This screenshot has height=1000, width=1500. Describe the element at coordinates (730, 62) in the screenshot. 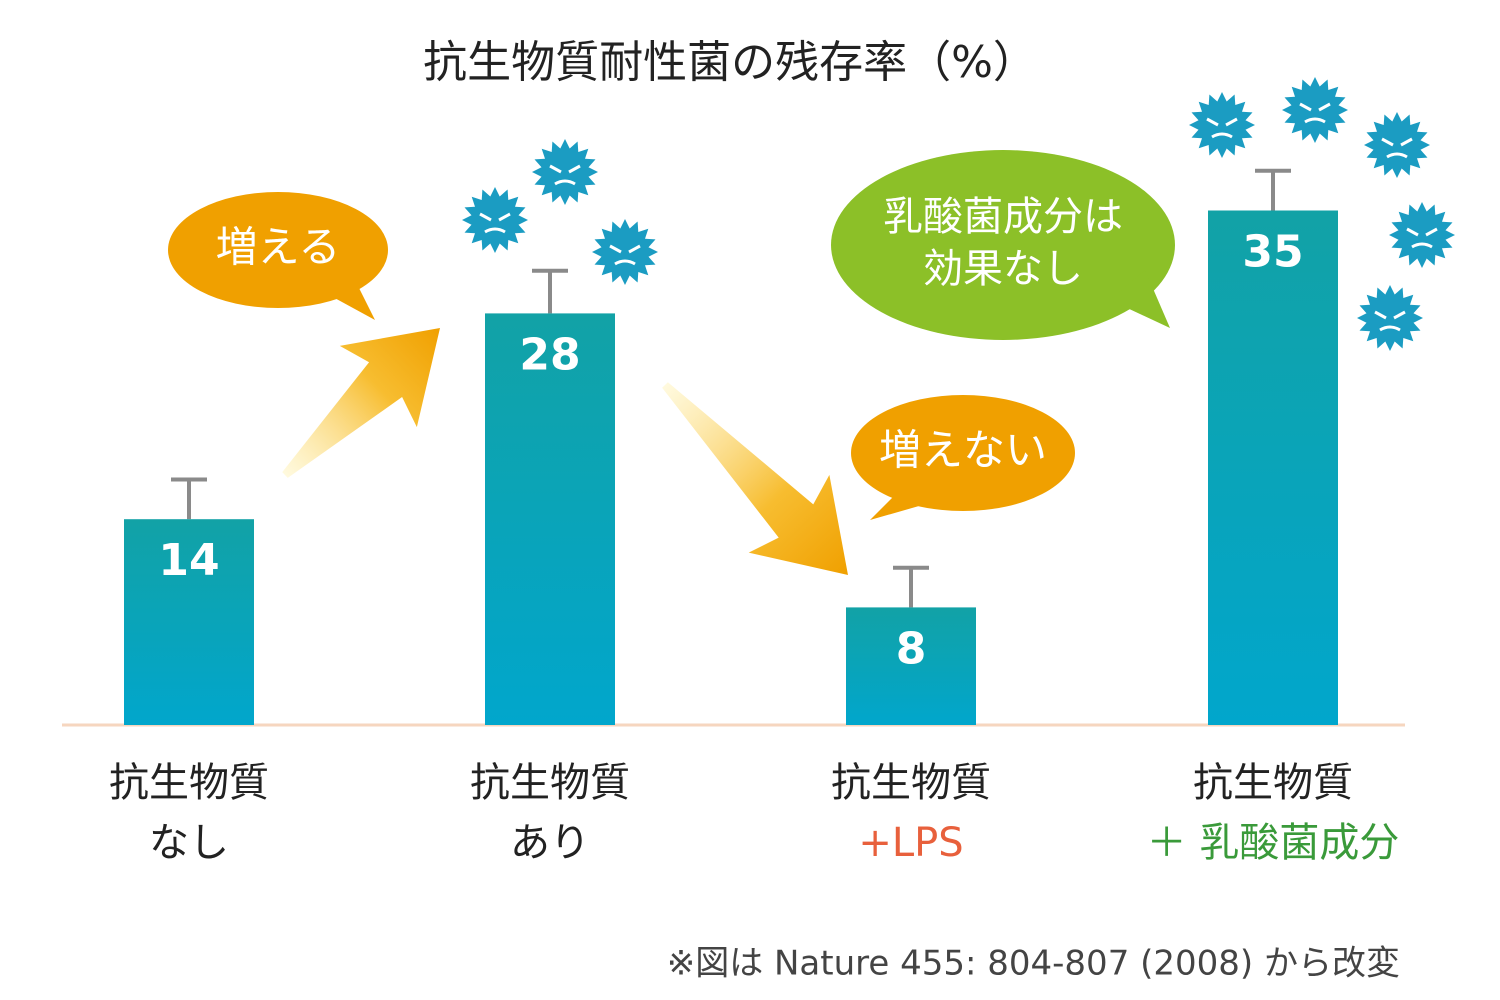

I see `chart-title: 抗生物質耐性菌の残存率（%）` at that location.